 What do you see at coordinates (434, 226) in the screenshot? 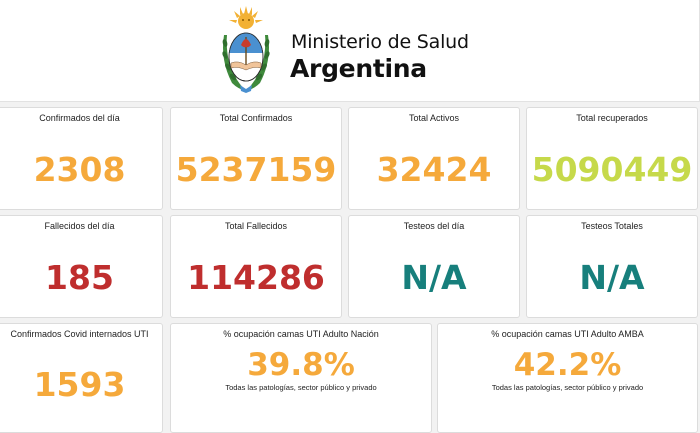
I see `card-label: Testeos del día` at bounding box center [434, 226].